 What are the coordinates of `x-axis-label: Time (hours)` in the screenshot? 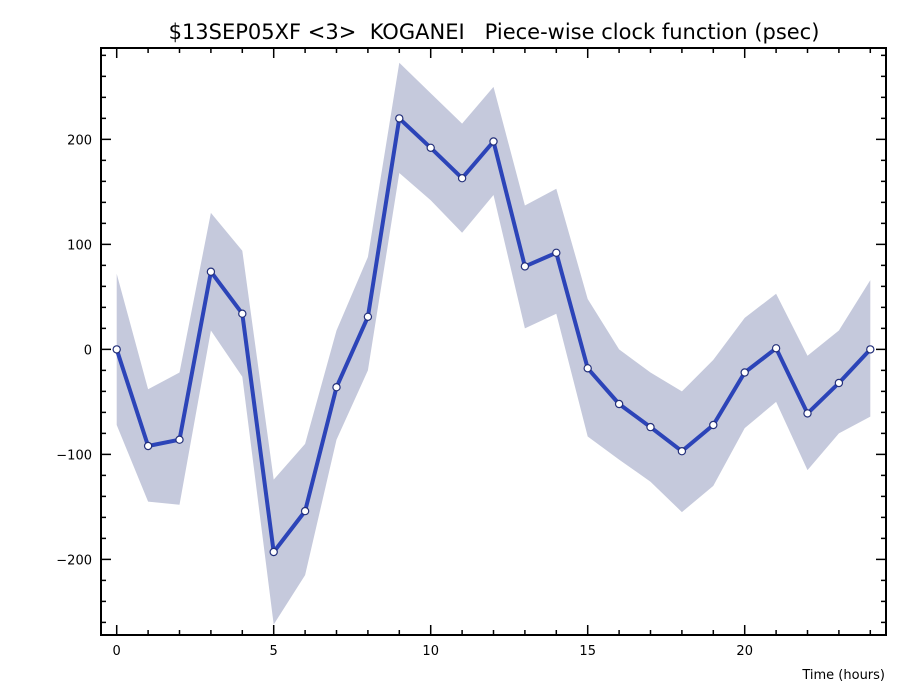 It's located at (843, 675).